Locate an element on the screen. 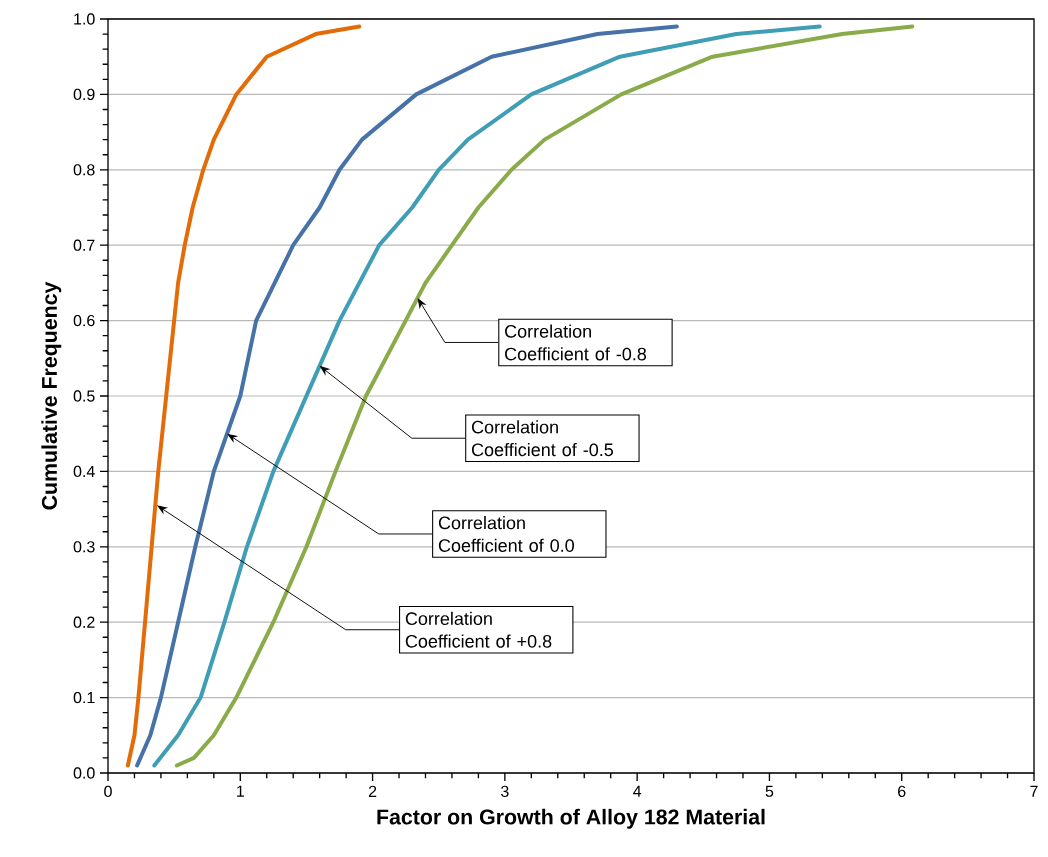  y-tick-label: 0.0 is located at coordinates (84, 773).